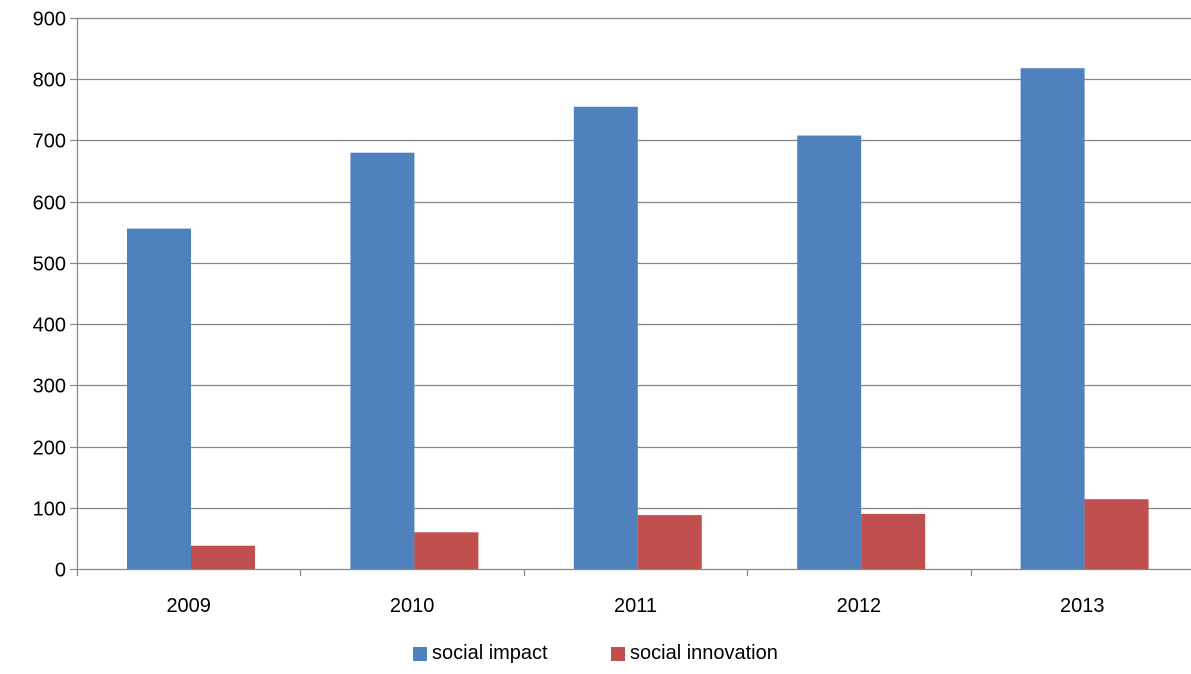 This screenshot has width=1191, height=674. What do you see at coordinates (49, 449) in the screenshot?
I see `y-tick-label: 200` at bounding box center [49, 449].